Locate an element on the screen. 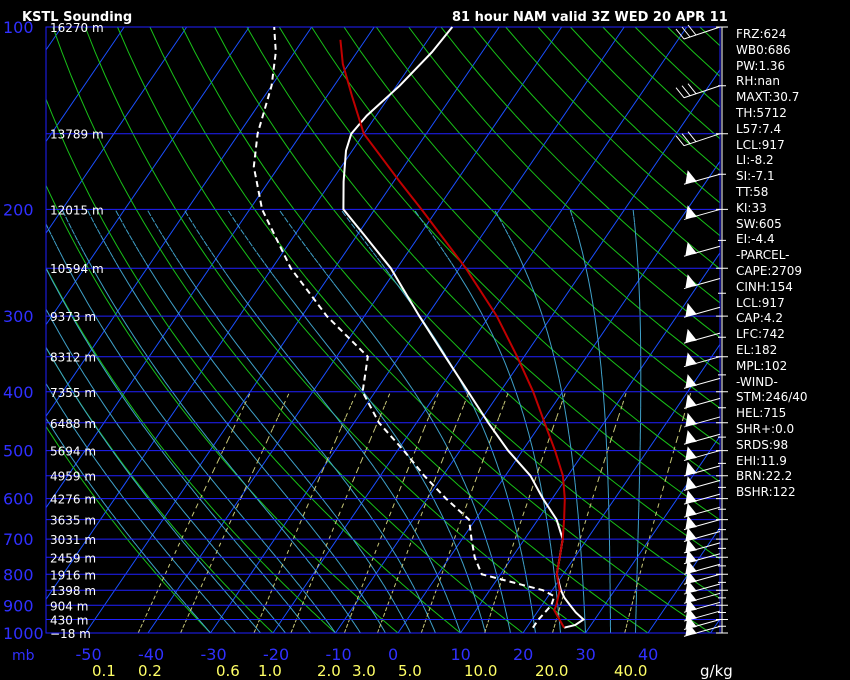 This screenshot has height=680, width=850. stat-line: -PARCEL- is located at coordinates (763, 255).